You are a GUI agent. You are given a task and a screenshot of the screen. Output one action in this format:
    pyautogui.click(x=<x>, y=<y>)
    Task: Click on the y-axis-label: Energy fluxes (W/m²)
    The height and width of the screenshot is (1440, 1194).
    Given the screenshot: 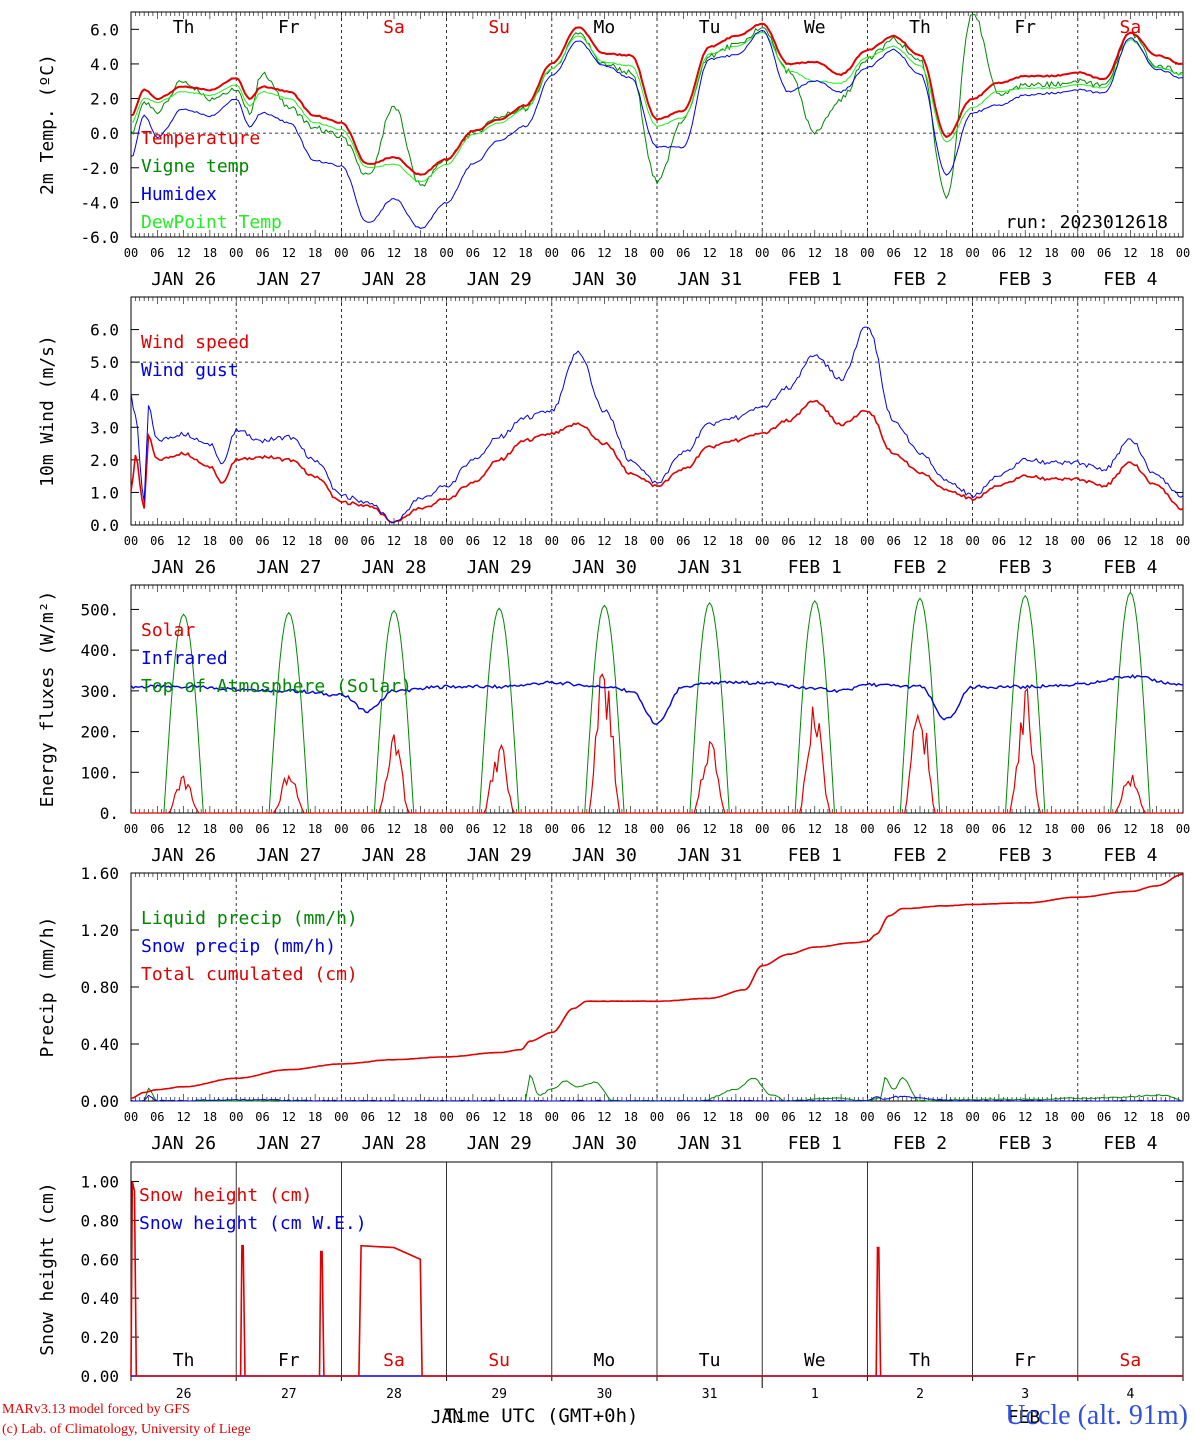 What is the action you would take?
    pyautogui.click(x=47, y=699)
    